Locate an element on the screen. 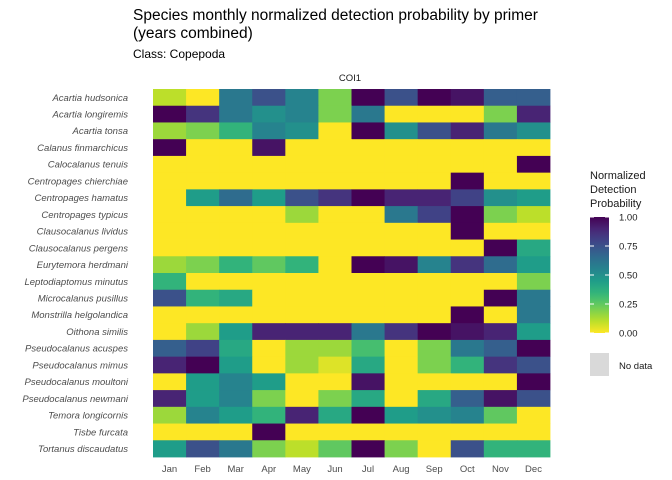  y-tick-label: Calanus finmarchicus is located at coordinates (82, 148).